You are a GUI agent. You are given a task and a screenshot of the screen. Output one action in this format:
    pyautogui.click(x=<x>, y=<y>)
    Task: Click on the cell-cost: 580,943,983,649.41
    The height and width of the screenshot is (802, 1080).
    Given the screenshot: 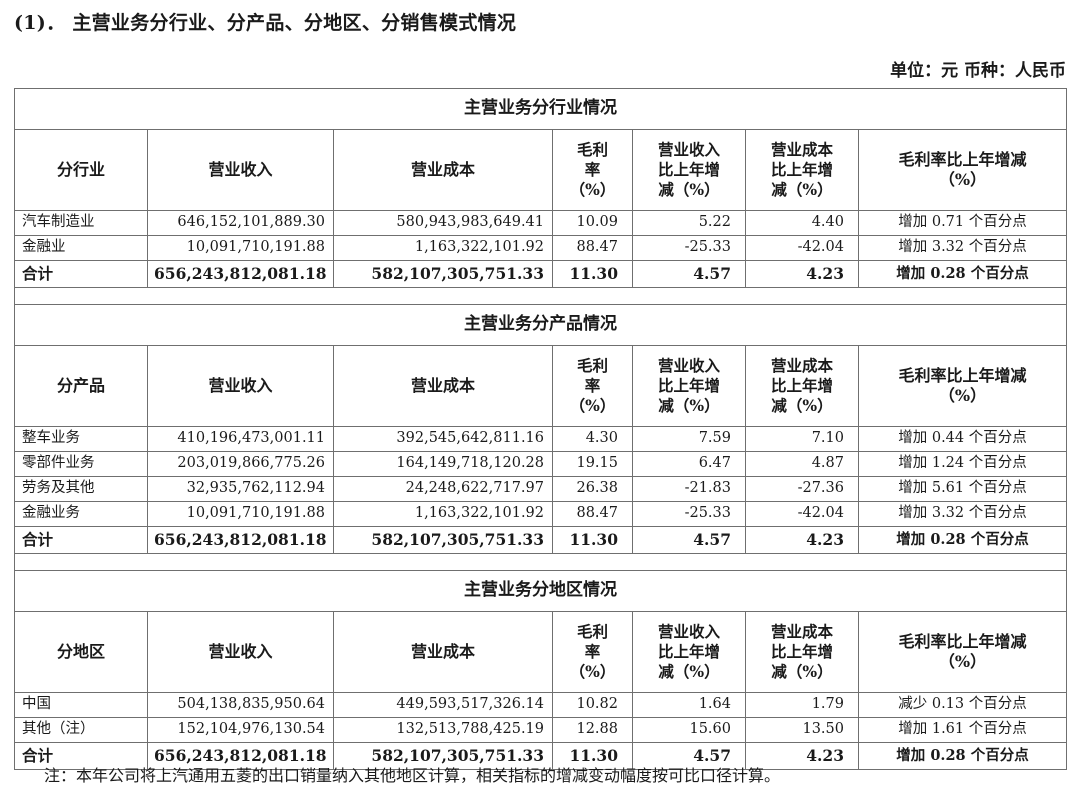 What is the action you would take?
    pyautogui.click(x=443, y=223)
    